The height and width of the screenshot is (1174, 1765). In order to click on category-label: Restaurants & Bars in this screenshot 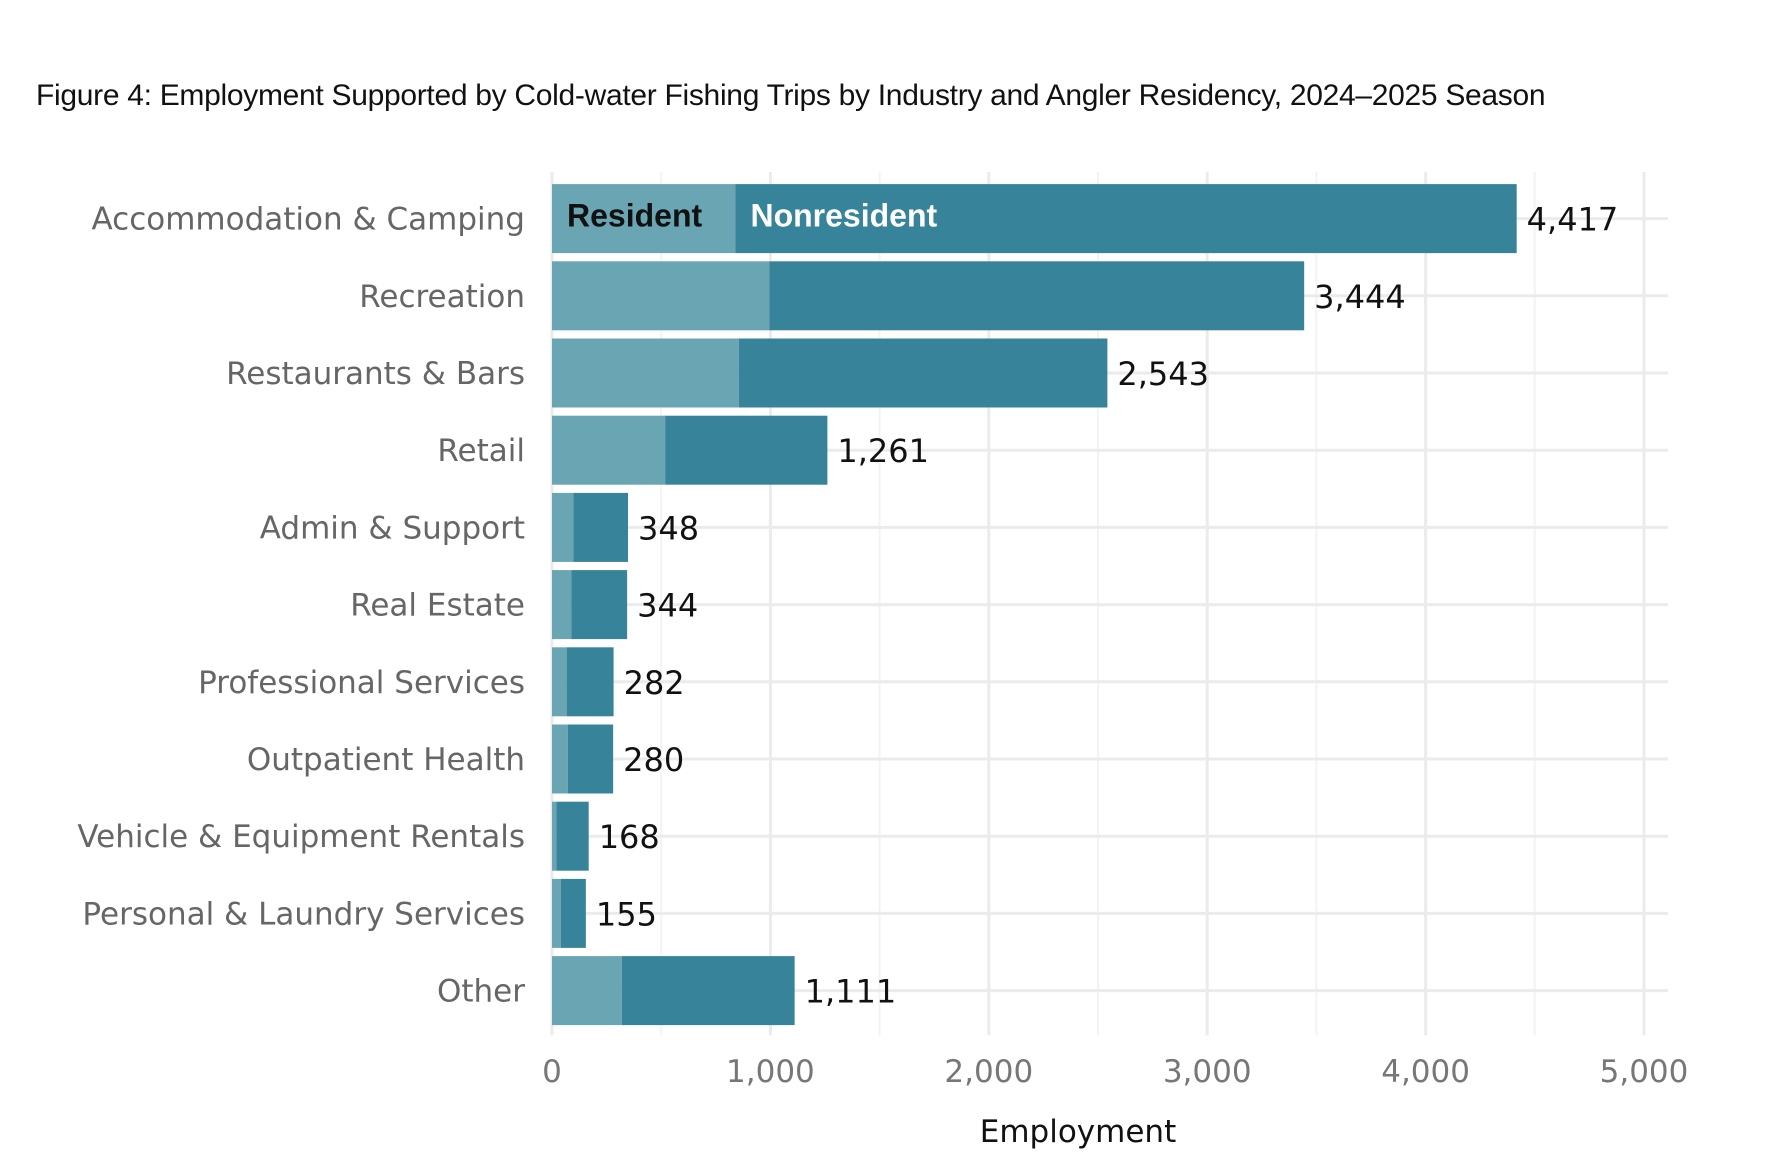, I will do `click(375, 374)`.